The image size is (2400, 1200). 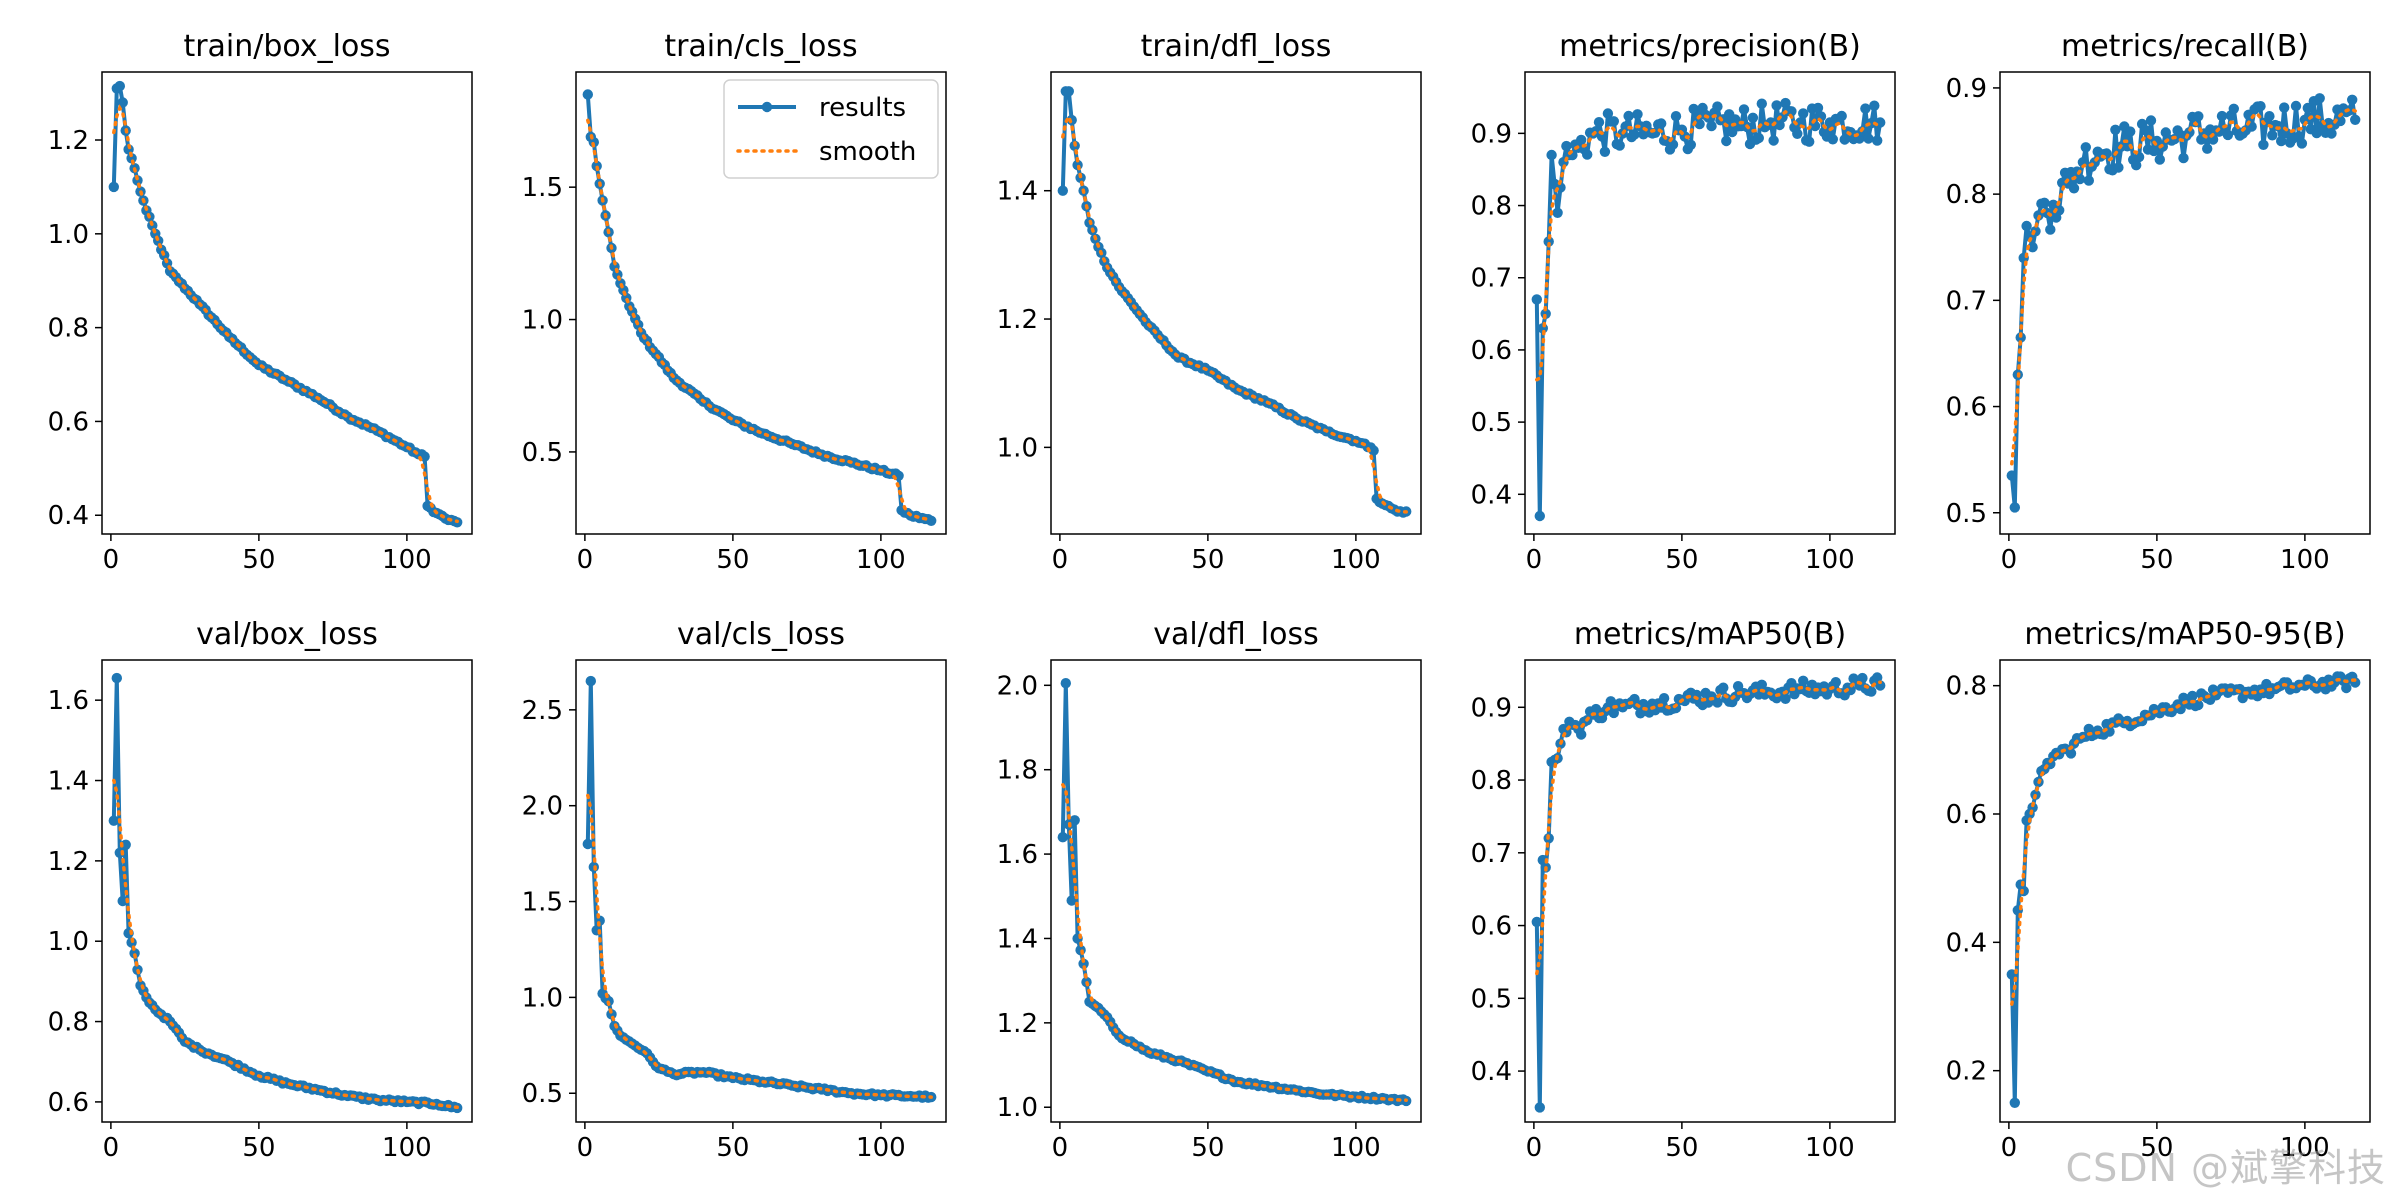 I want to click on subplot-title: val/box_loss, so click(x=287, y=634).